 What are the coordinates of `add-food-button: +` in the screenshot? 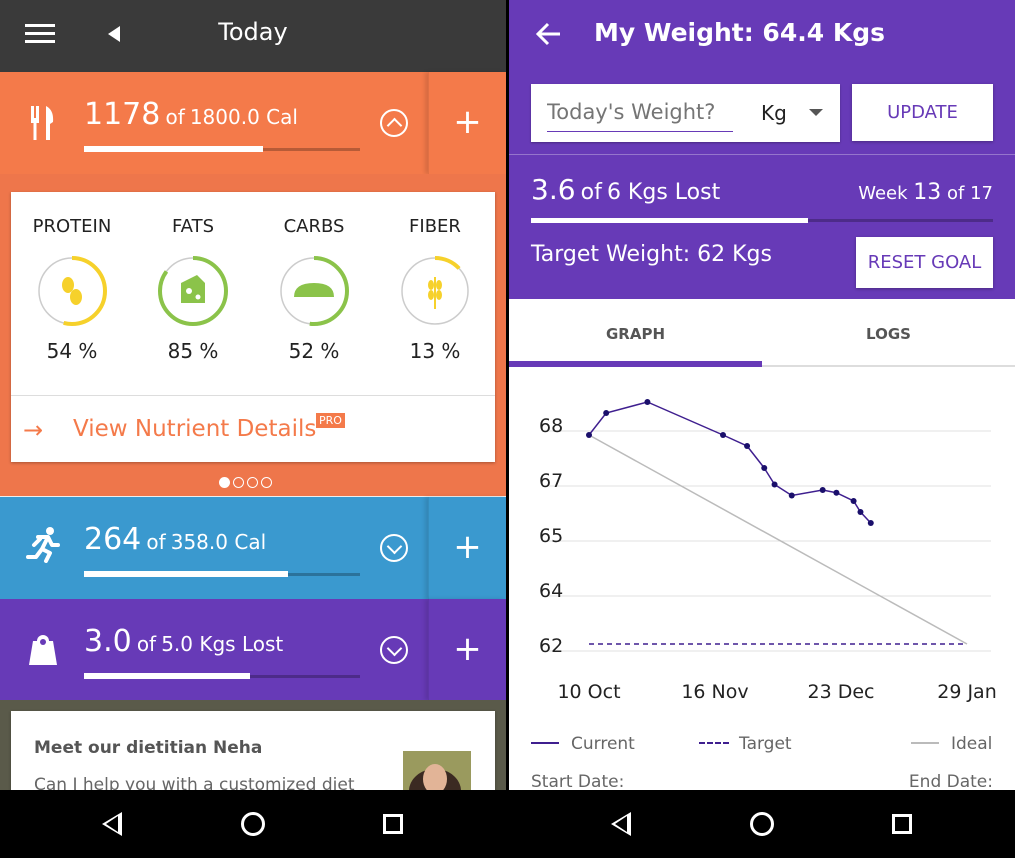 It's located at (467, 123).